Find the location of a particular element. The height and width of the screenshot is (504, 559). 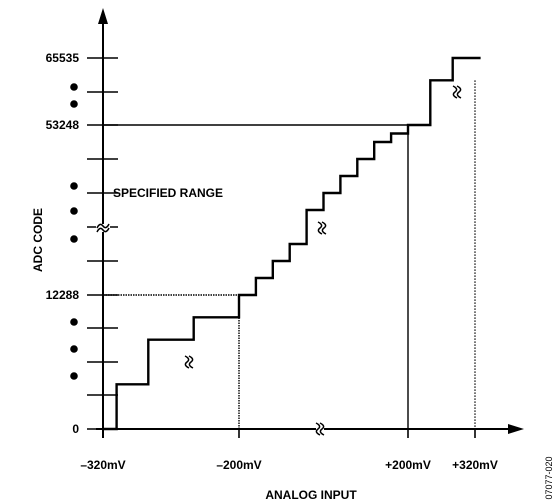

specified-range-label: SPECIFIED RANGE is located at coordinates (168, 193).